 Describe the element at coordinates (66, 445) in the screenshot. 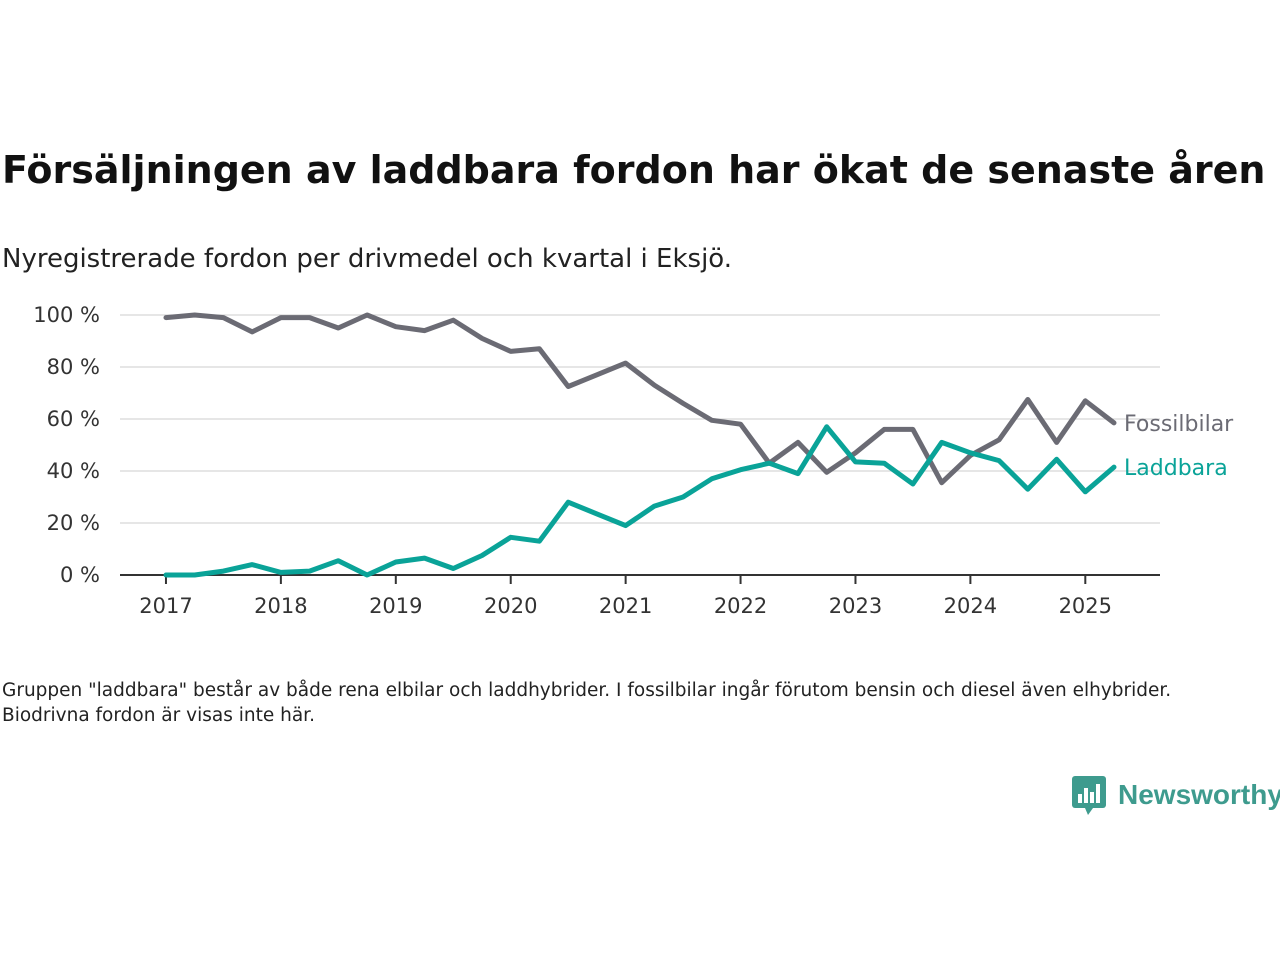

I see `y-axis: 0 % 20 % 40 % 60 % 80 % 100 %` at that location.